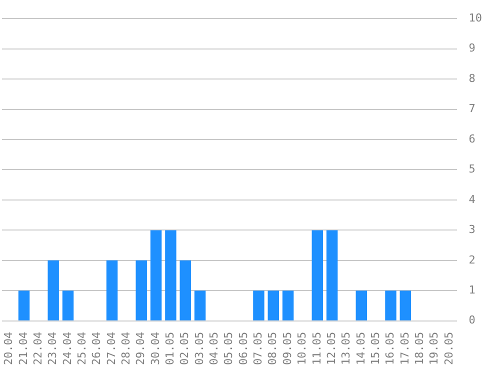 Image resolution: width=498 pixels, height=370 pixels. I want to click on x-tick-label: 14.05, so click(361, 349).